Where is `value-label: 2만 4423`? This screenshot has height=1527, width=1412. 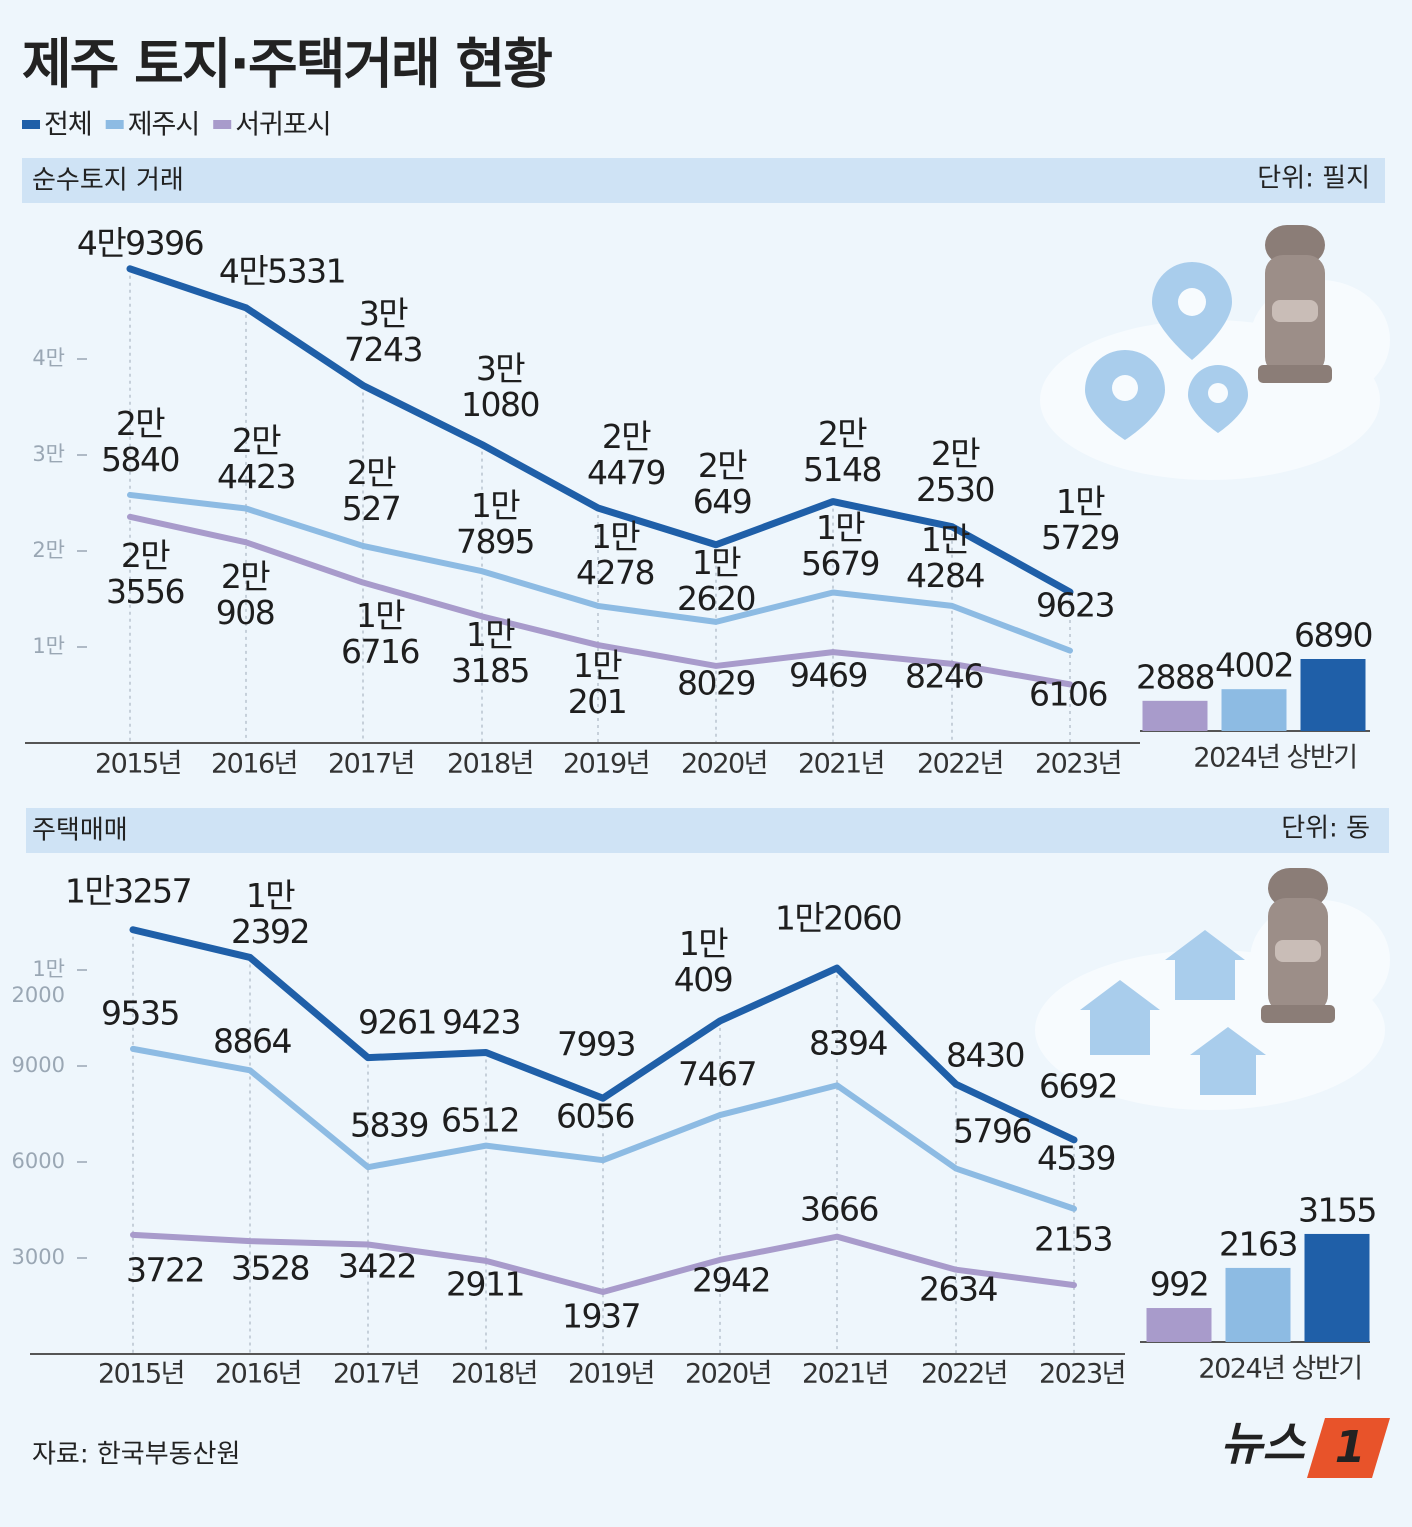
value-label: 2만 4423 is located at coordinates (256, 458).